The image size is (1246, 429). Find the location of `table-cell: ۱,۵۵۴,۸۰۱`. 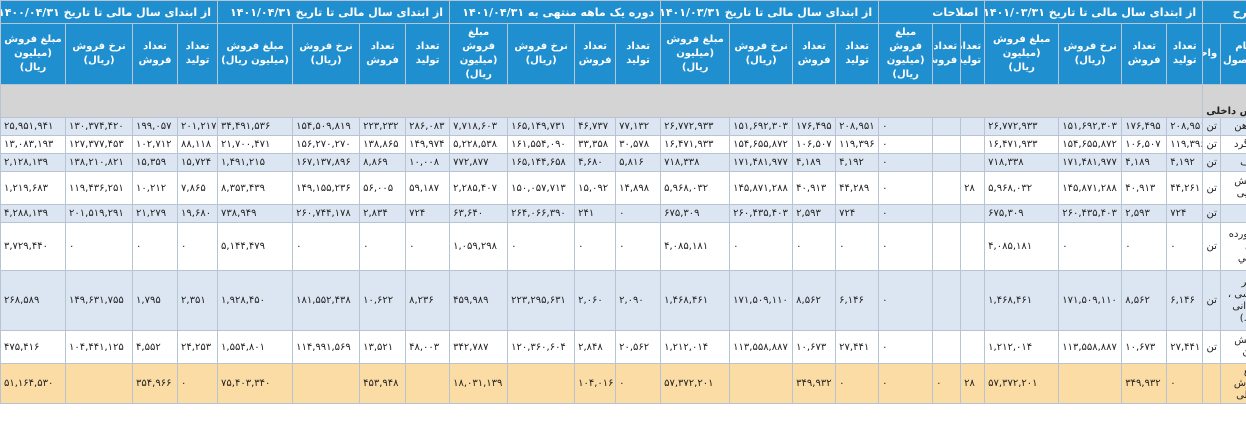

table-cell: ۱,۵۵۴,۸۰۱ is located at coordinates (255, 347).